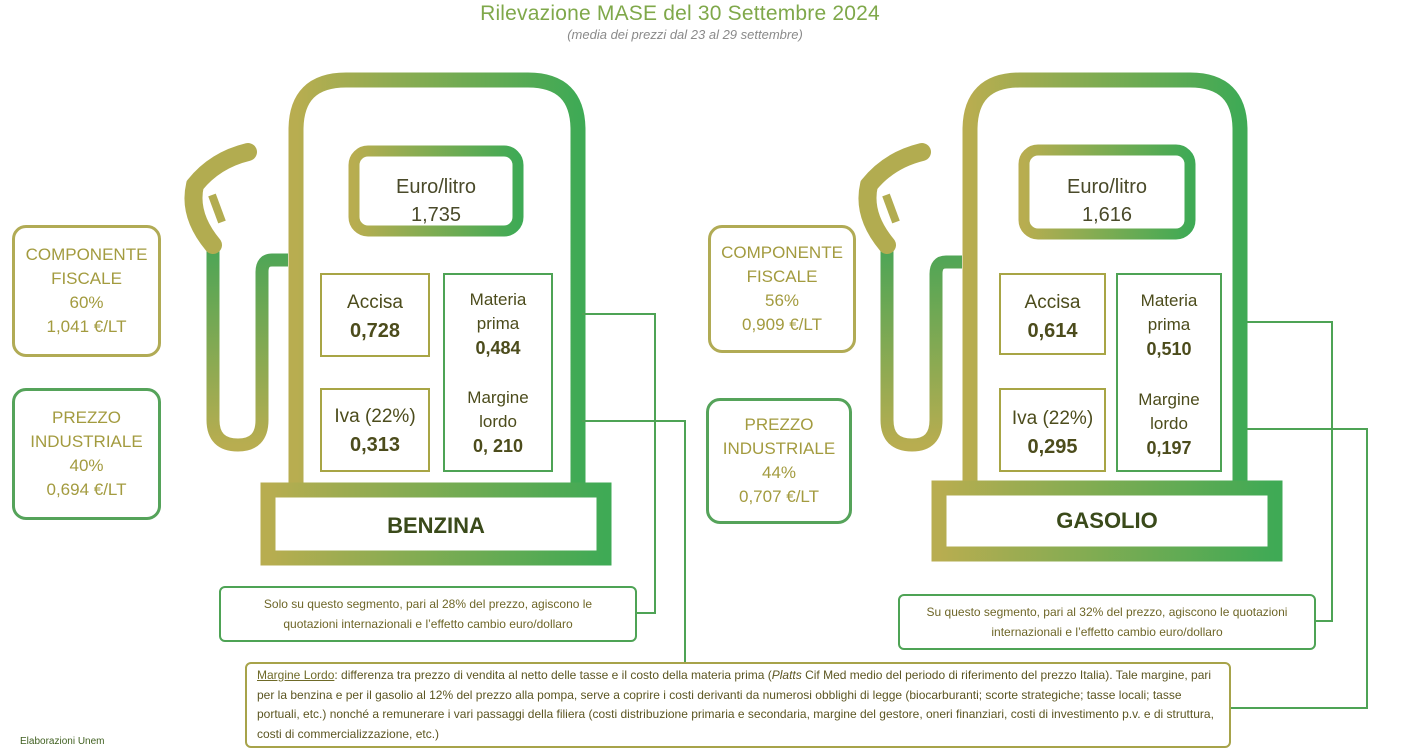 This screenshot has height=750, width=1404. Describe the element at coordinates (62, 741) in the screenshot. I see `credit-label: Elaborazioni Unem` at that location.